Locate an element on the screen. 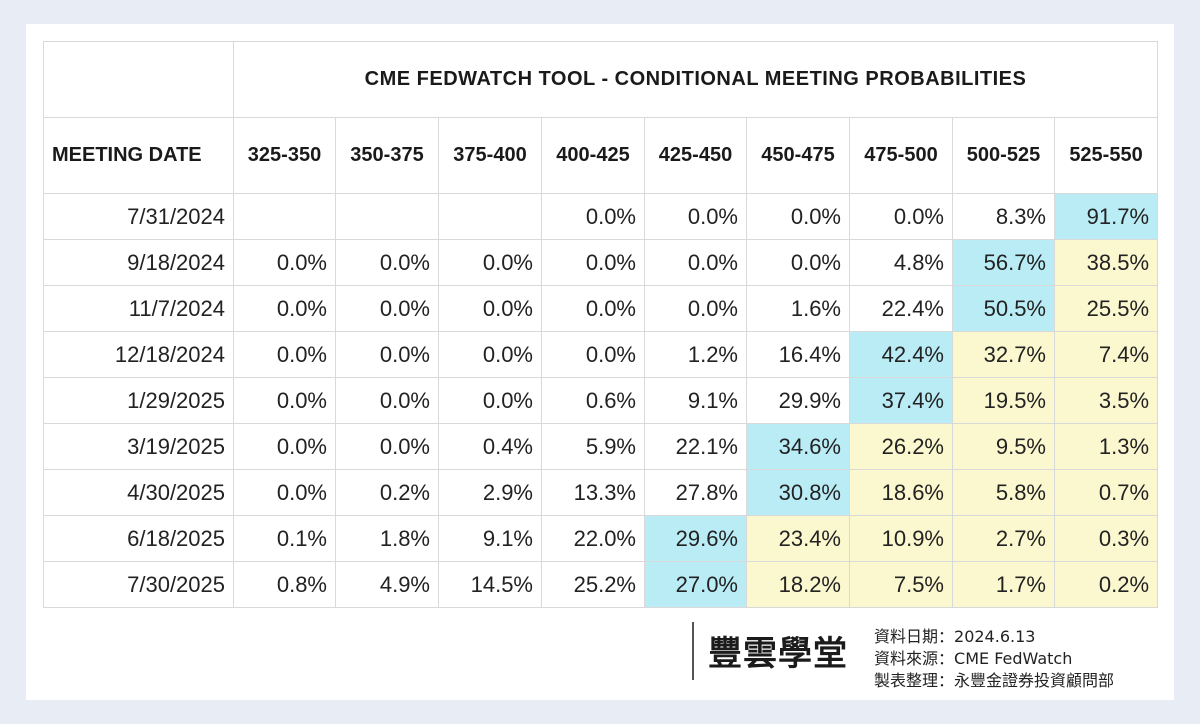 The image size is (1200, 724). column-header-350-375: 350-375 is located at coordinates (387, 155).